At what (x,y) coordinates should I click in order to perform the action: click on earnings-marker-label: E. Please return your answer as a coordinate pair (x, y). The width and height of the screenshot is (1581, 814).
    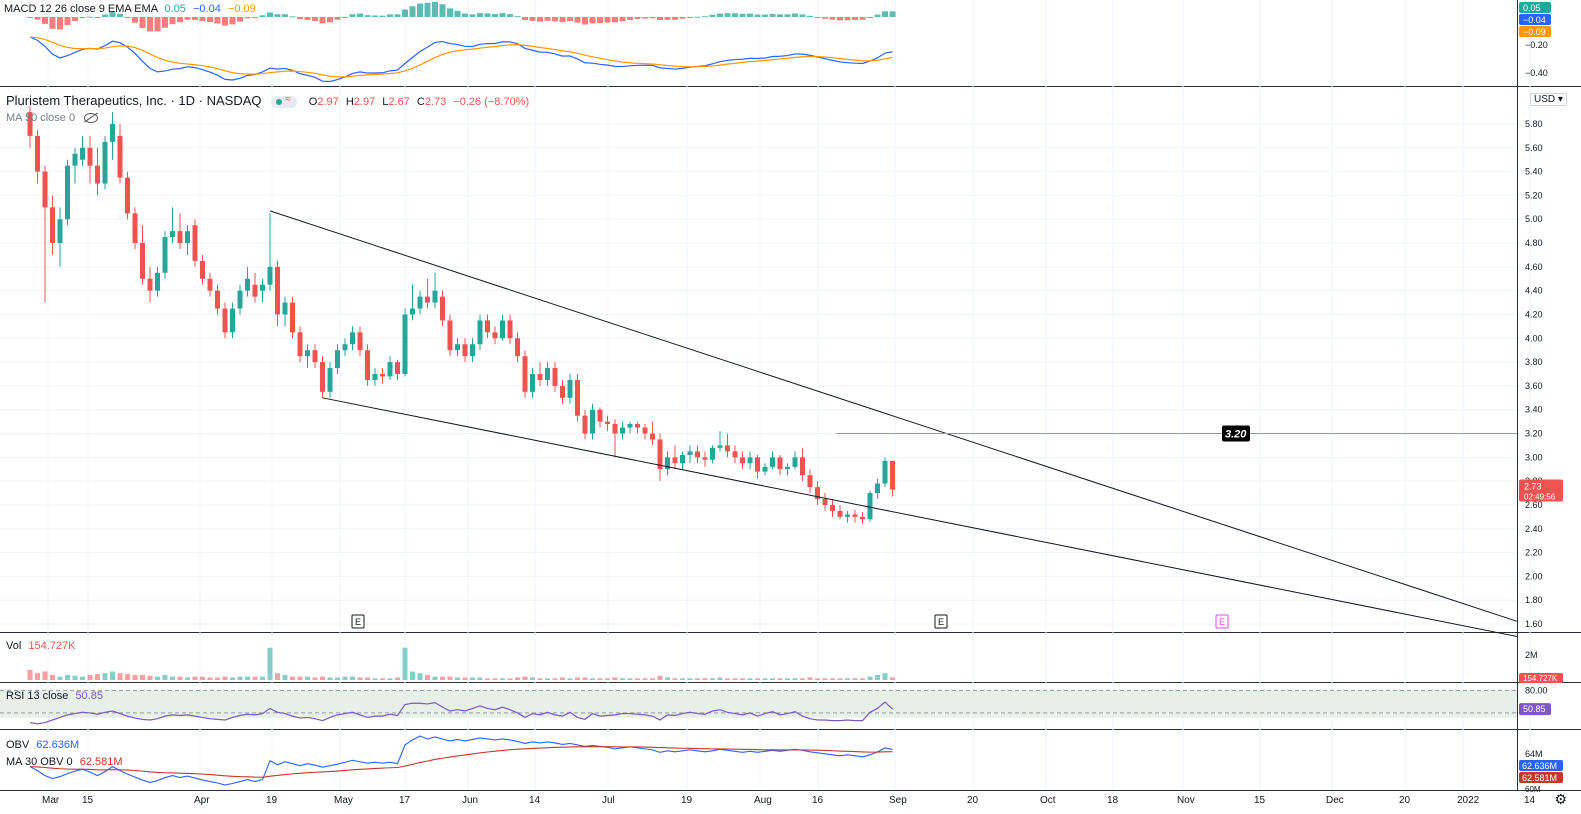
    Looking at the image, I should click on (358, 622).